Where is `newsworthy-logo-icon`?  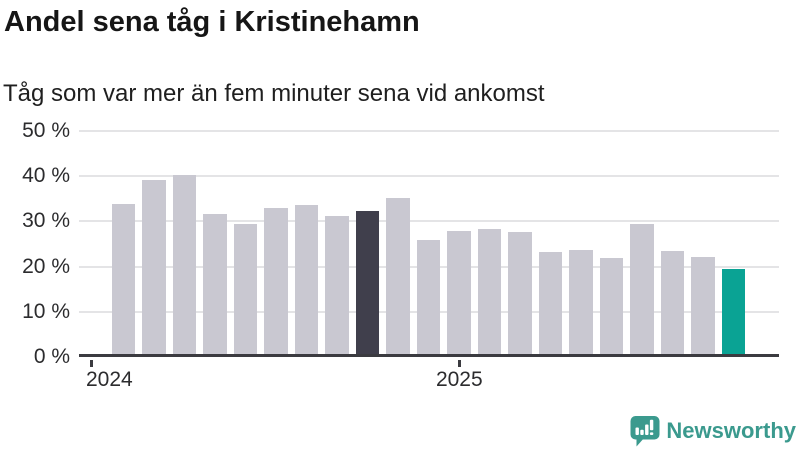 newsworthy-logo-icon is located at coordinates (645, 431).